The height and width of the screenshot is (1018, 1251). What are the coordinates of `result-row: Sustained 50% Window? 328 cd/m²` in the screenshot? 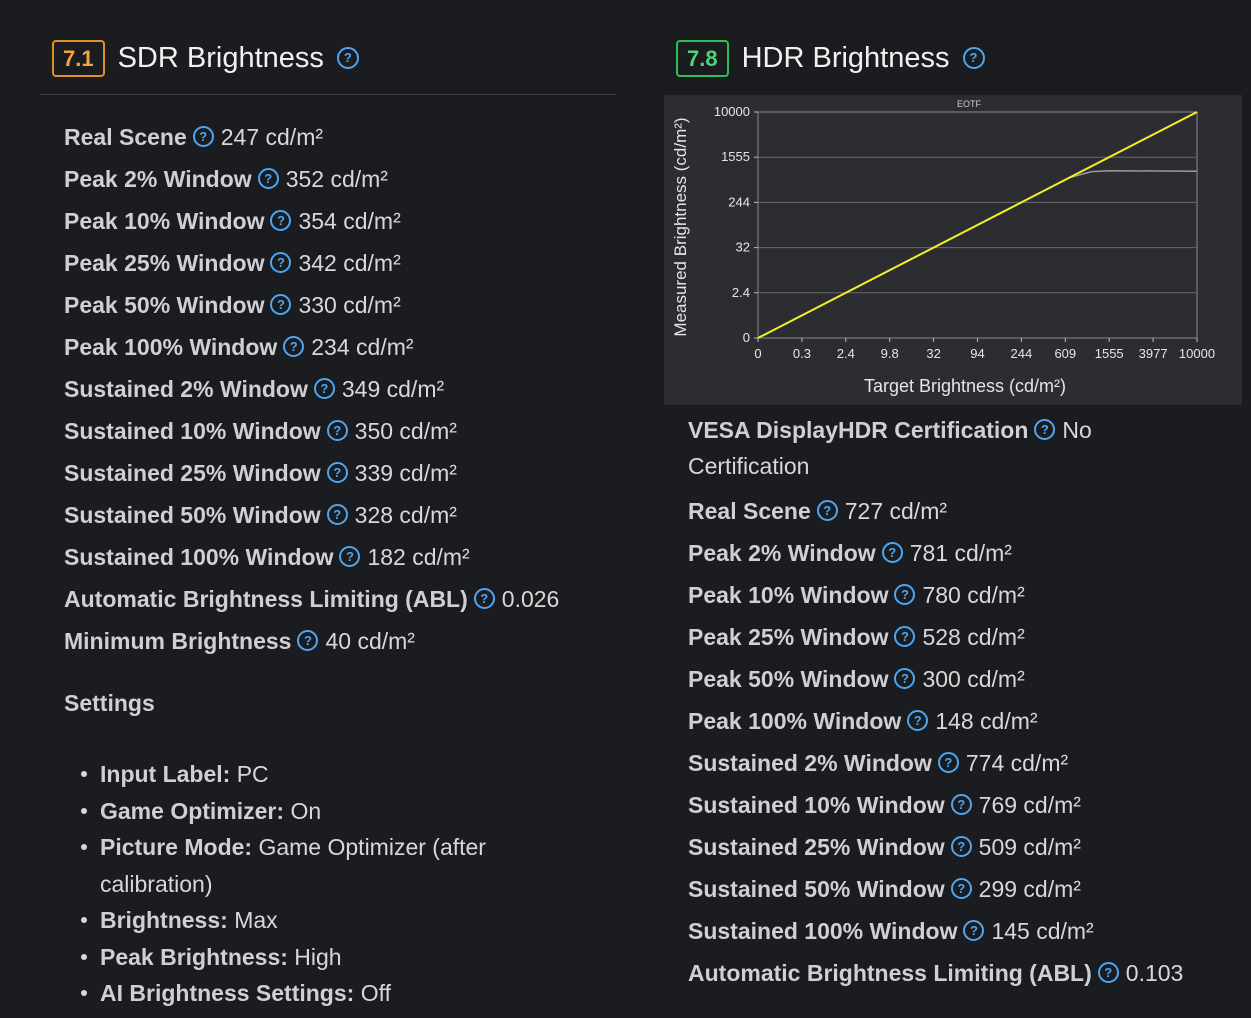 It's located at (340, 515).